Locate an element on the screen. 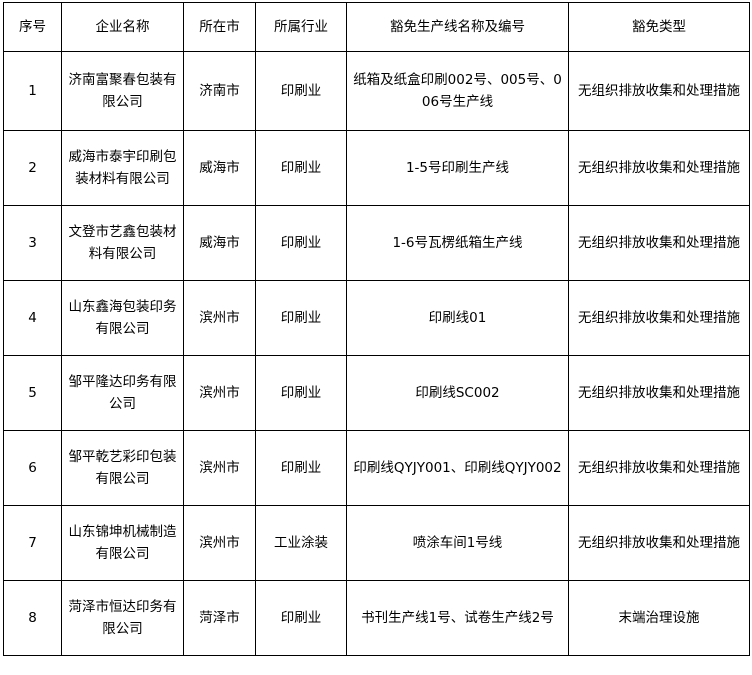  column-header-index: 序号 is located at coordinates (32, 27).